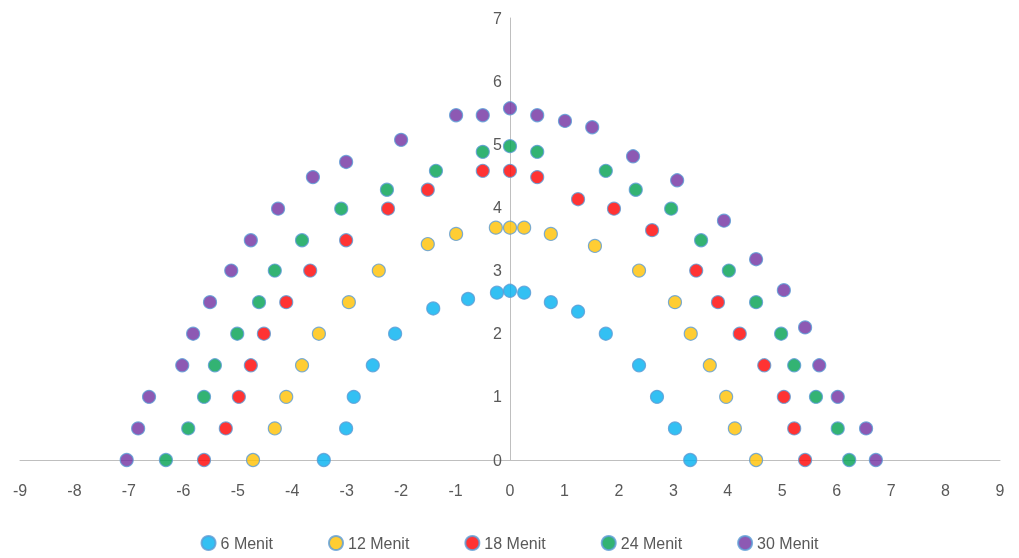 This screenshot has height=558, width=1019. Describe the element at coordinates (515, 543) in the screenshot. I see `legend-label: 18 Menit` at that location.